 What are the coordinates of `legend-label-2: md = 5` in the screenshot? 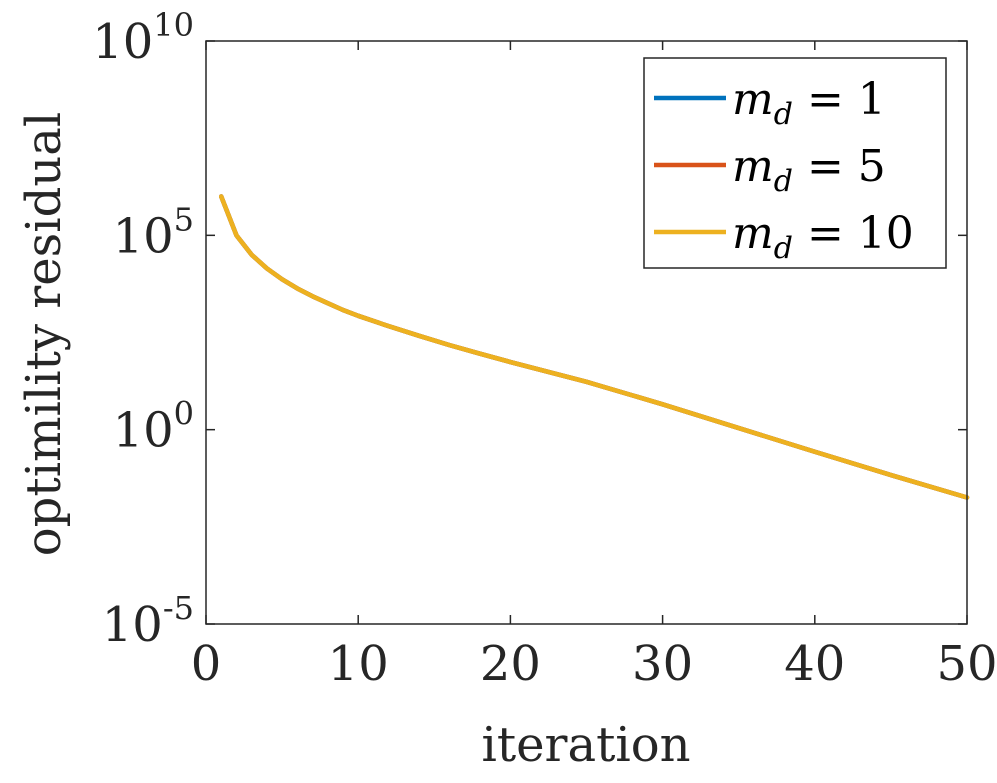 It's located at (809, 170).